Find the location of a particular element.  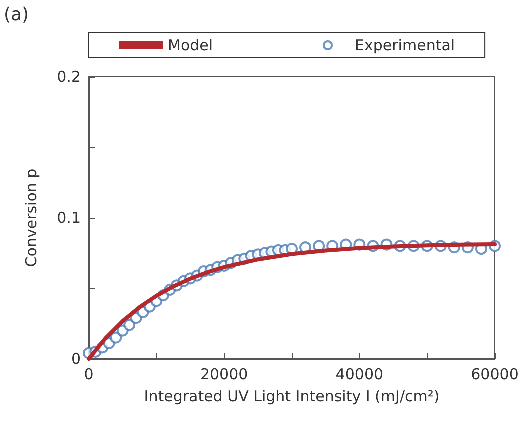

x-tick-label: 0 is located at coordinates (89, 375).